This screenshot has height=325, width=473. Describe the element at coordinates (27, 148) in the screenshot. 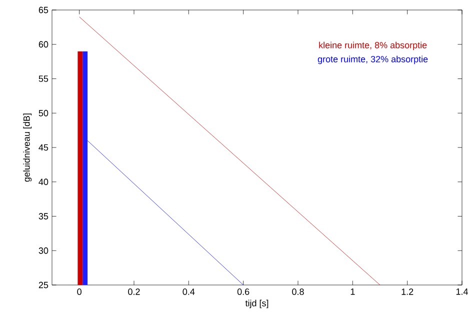

I see `y-axis-title: geluidniveau [dB]` at that location.